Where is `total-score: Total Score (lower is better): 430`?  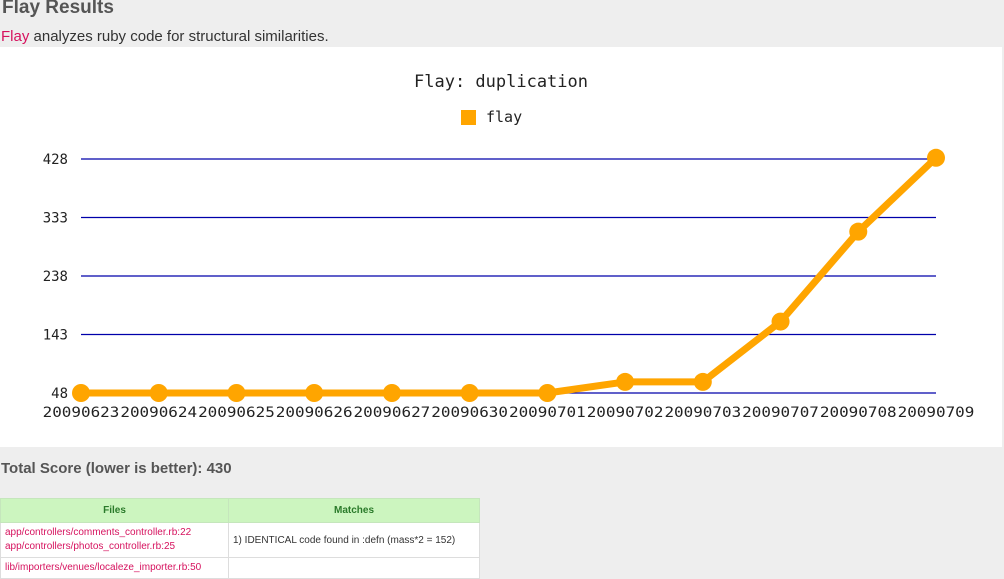
total-score: Total Score (lower is better): 430 is located at coordinates (116, 468).